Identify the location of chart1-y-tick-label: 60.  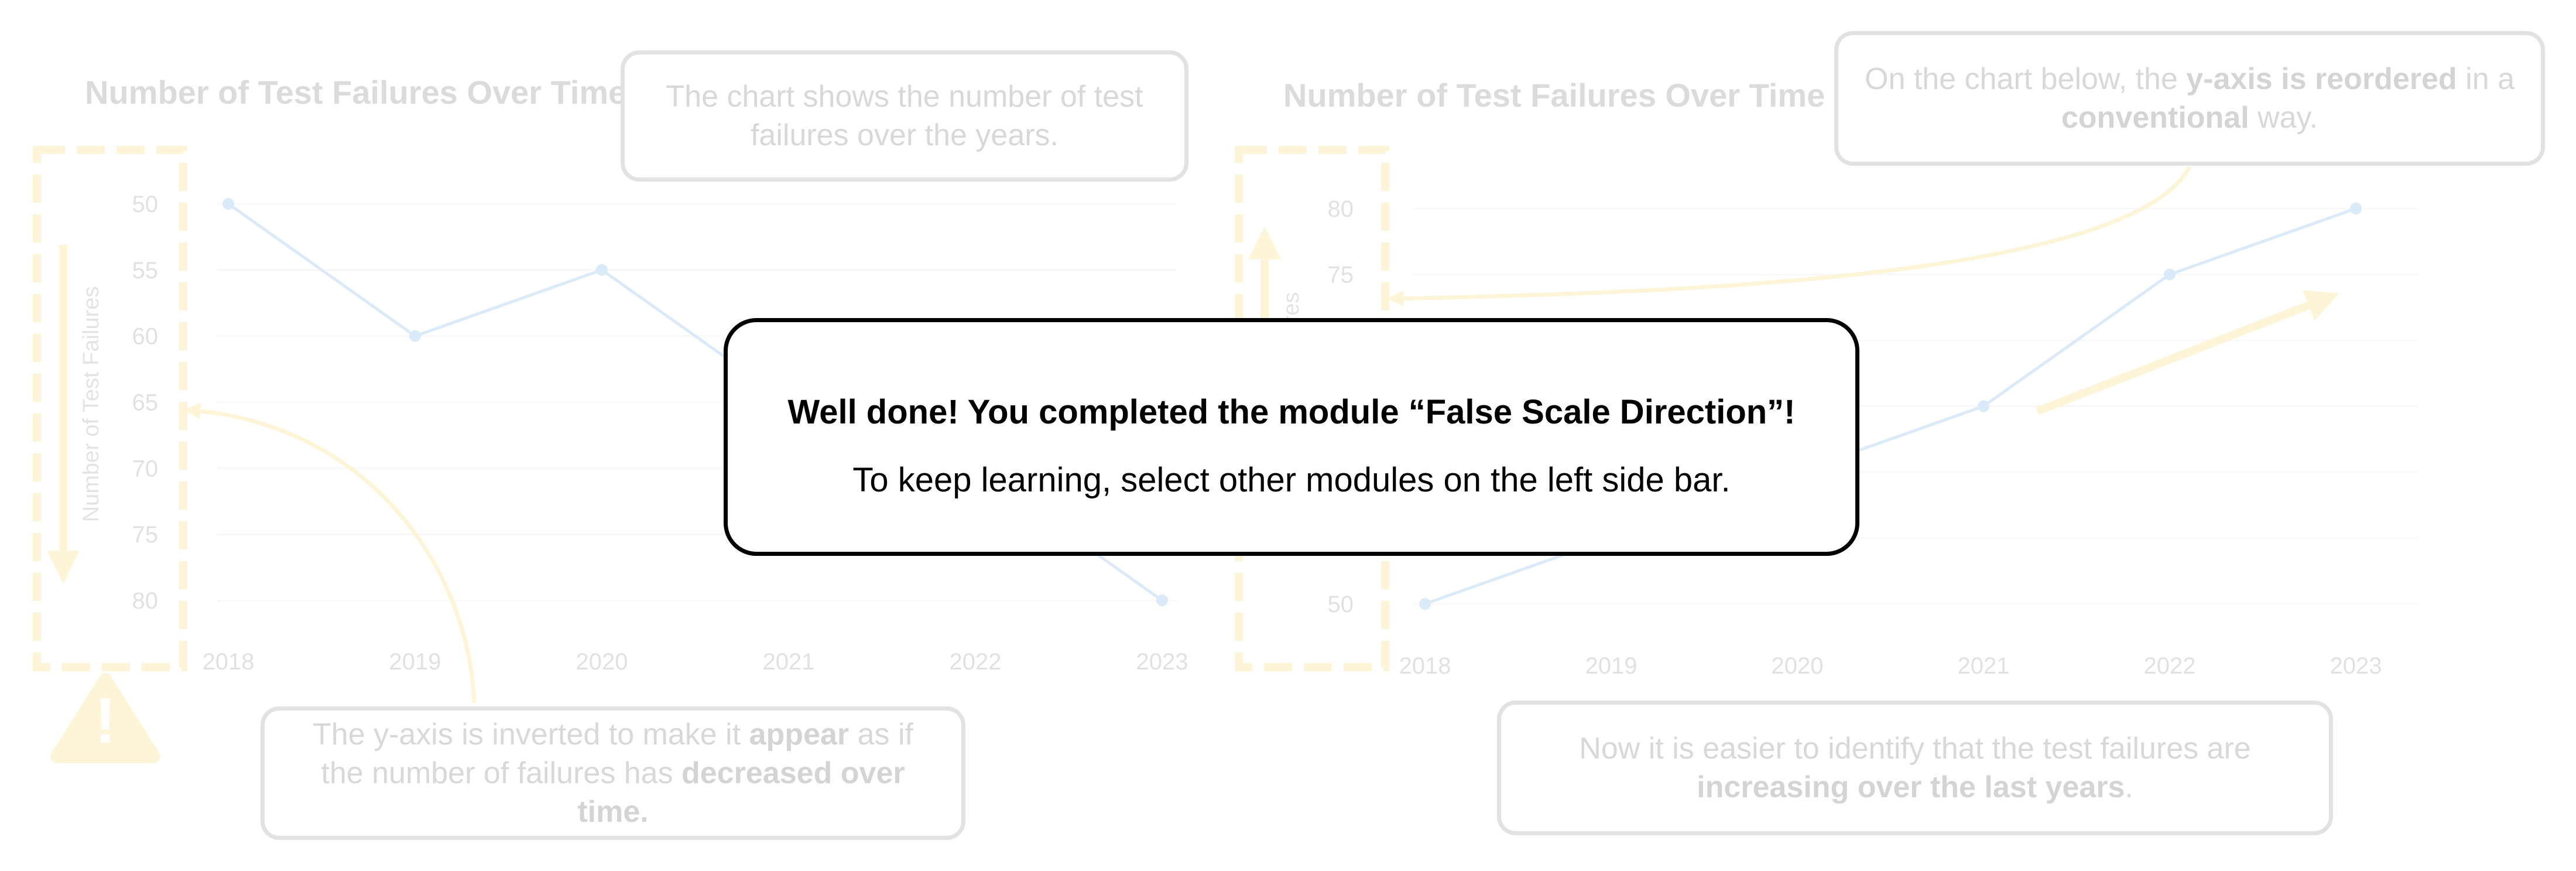
(145, 337).